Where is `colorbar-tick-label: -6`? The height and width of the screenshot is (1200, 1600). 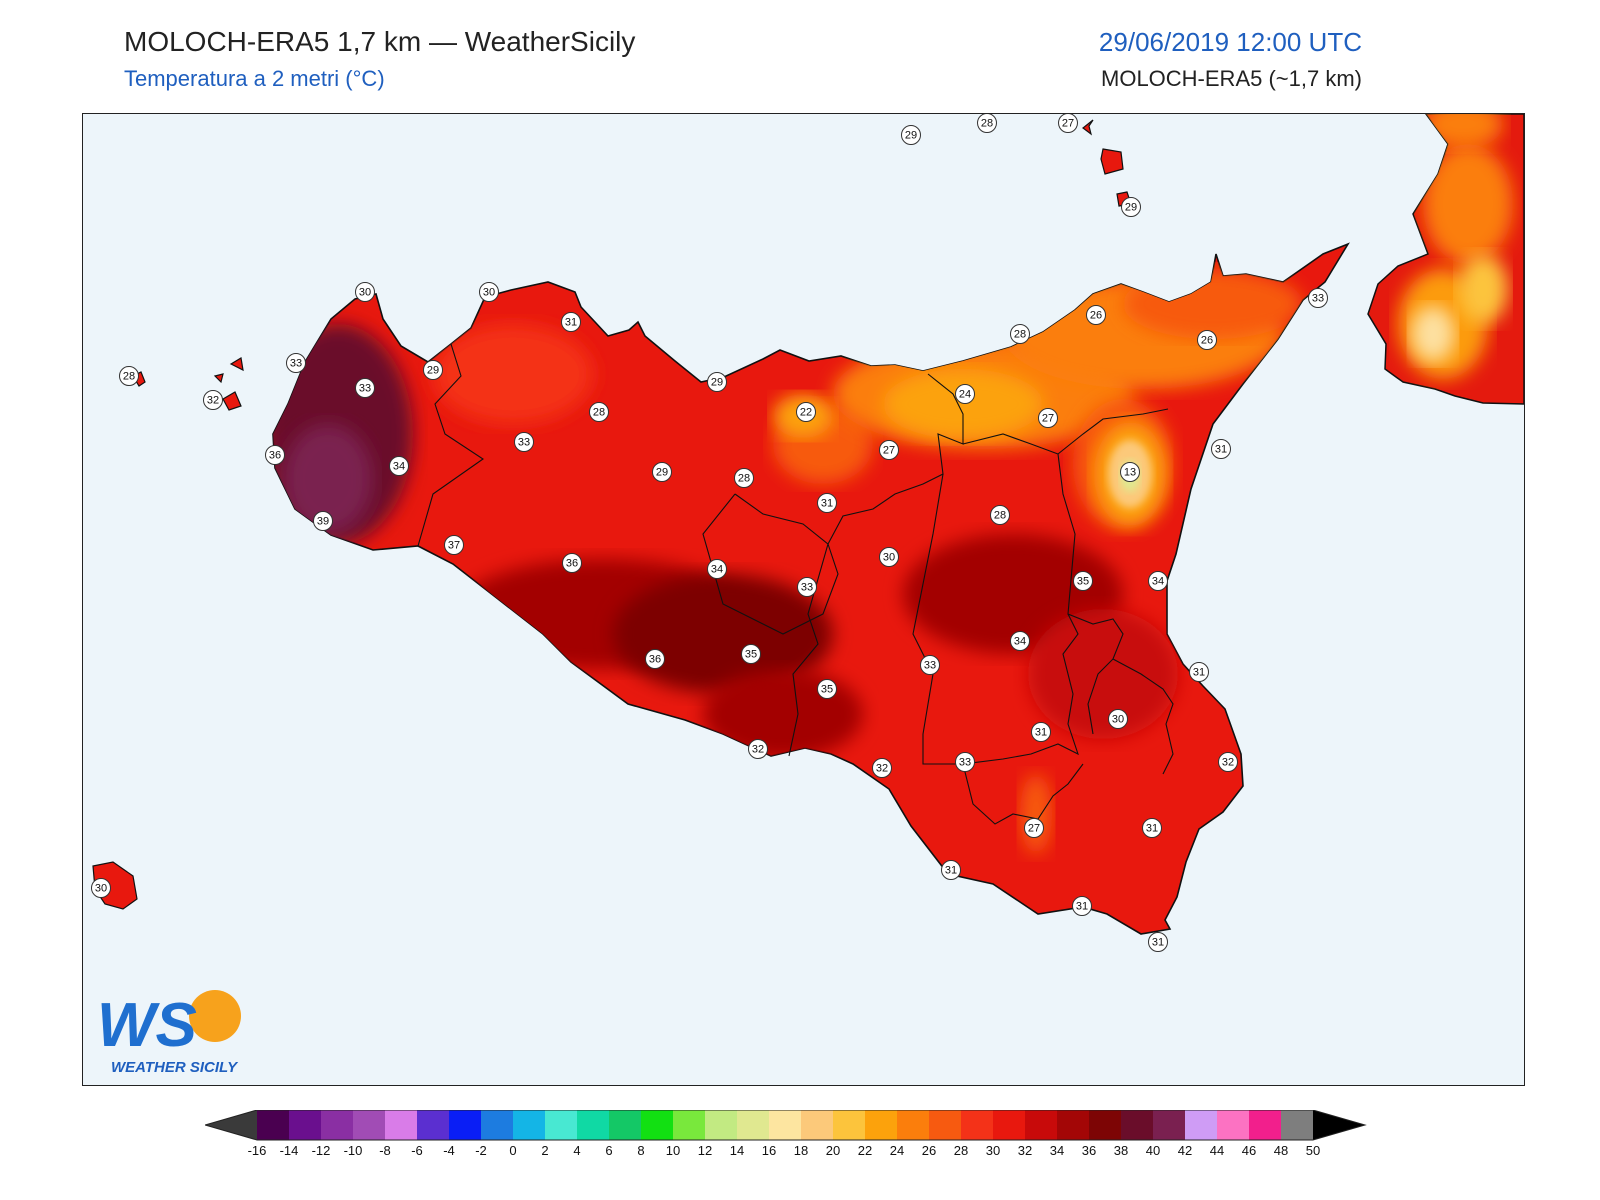 colorbar-tick-label: -6 is located at coordinates (417, 1150).